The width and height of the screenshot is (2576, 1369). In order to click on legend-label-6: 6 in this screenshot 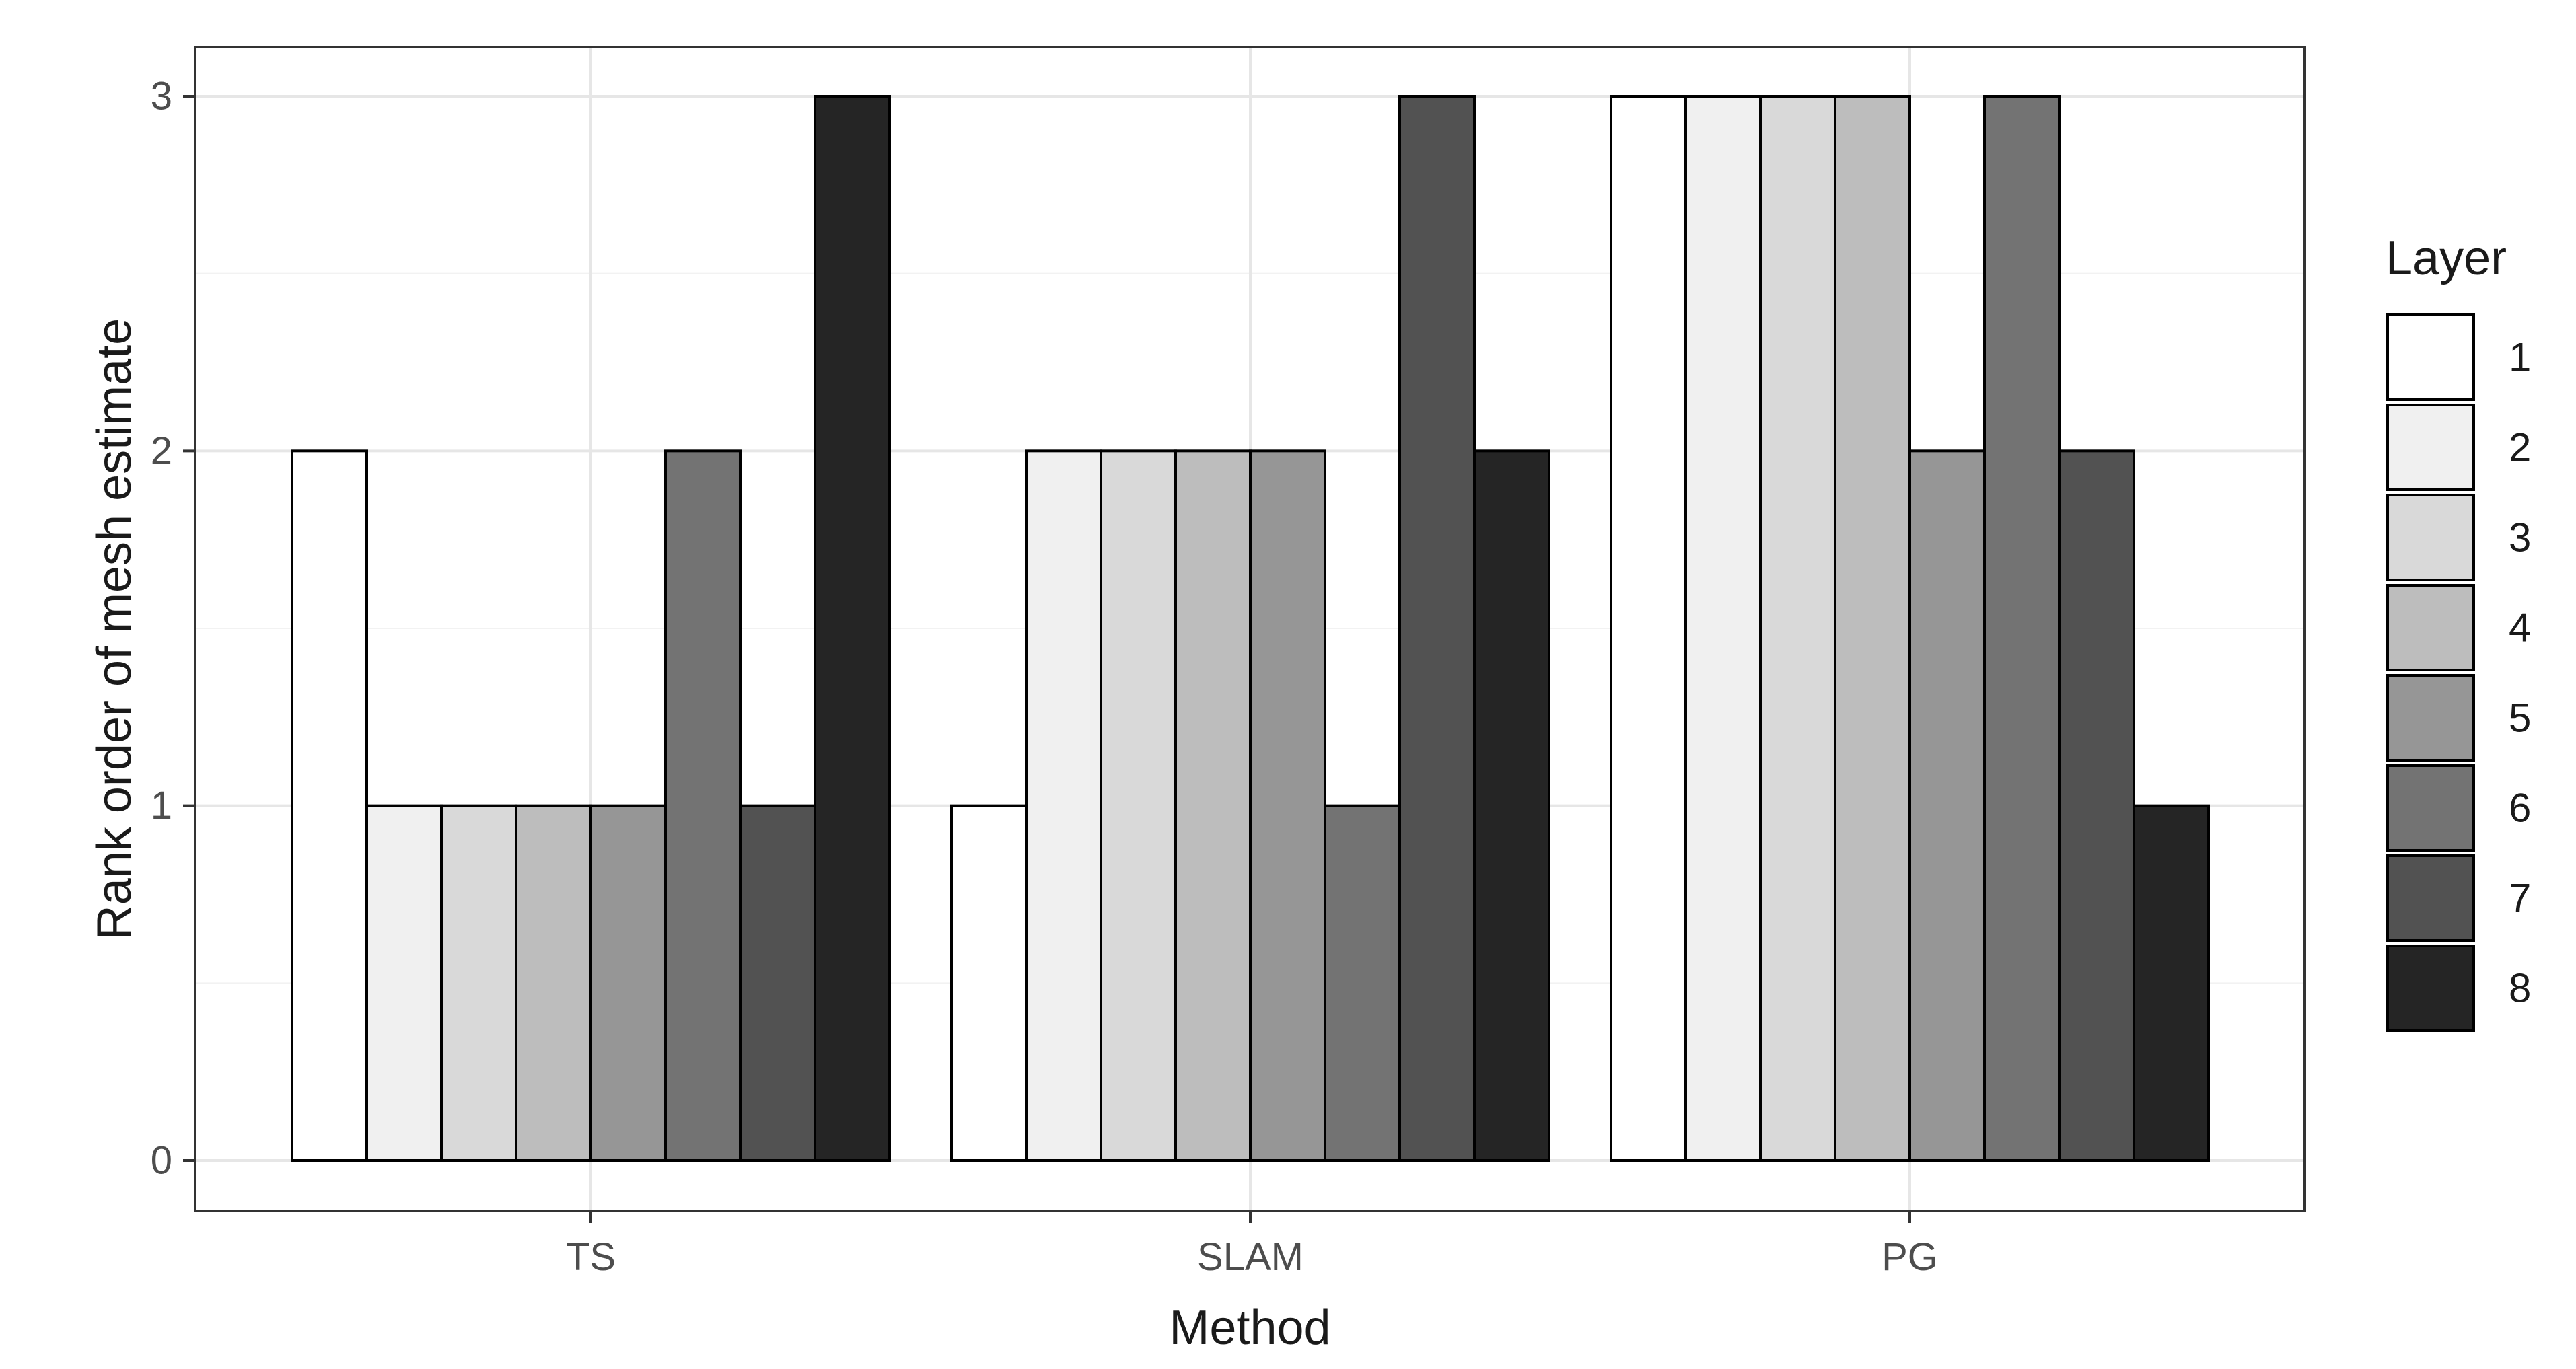, I will do `click(2520, 808)`.